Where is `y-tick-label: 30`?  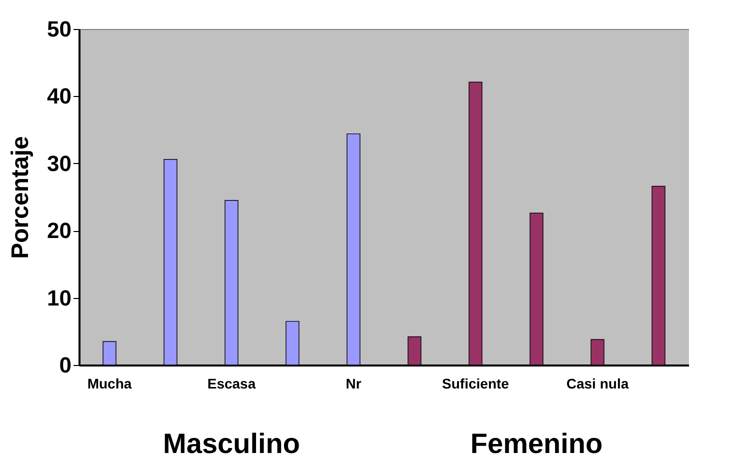
y-tick-label: 30 is located at coordinates (59, 163).